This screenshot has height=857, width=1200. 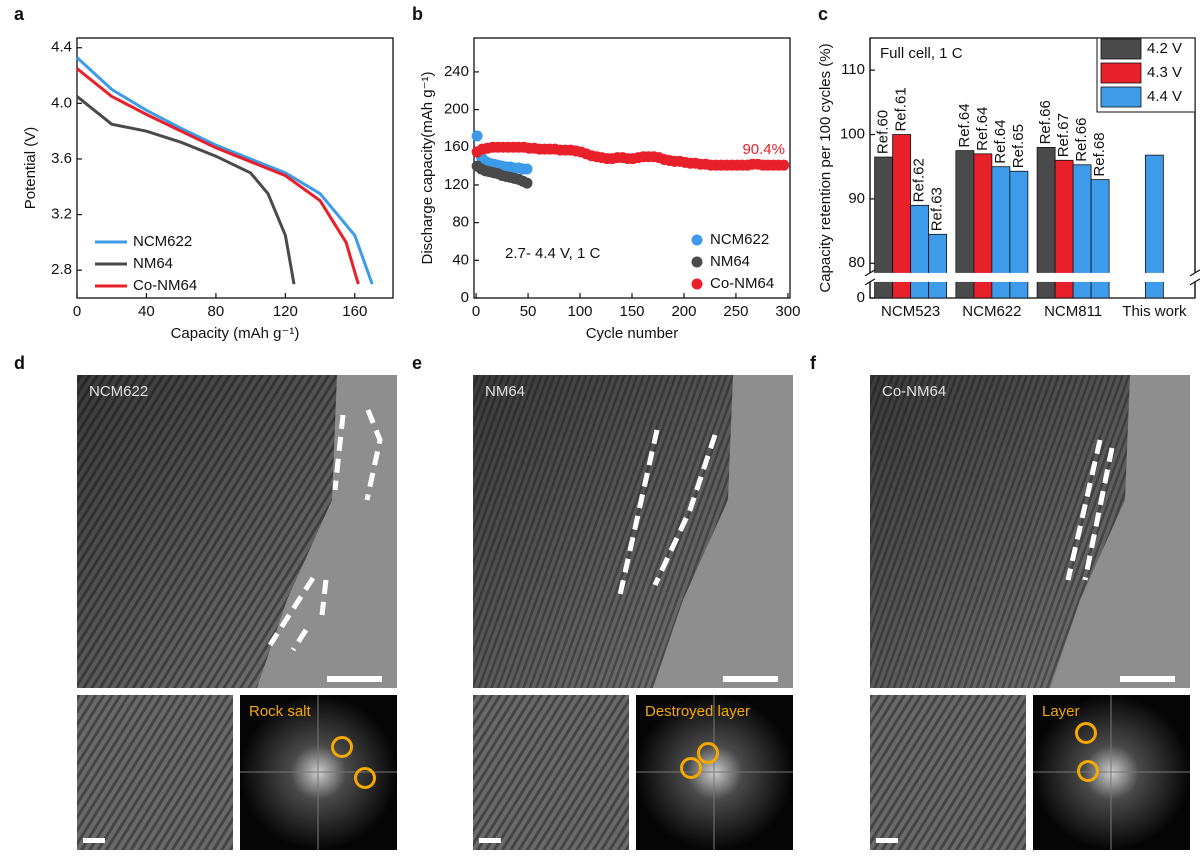 I want to click on panel-letter: b, so click(x=417, y=14).